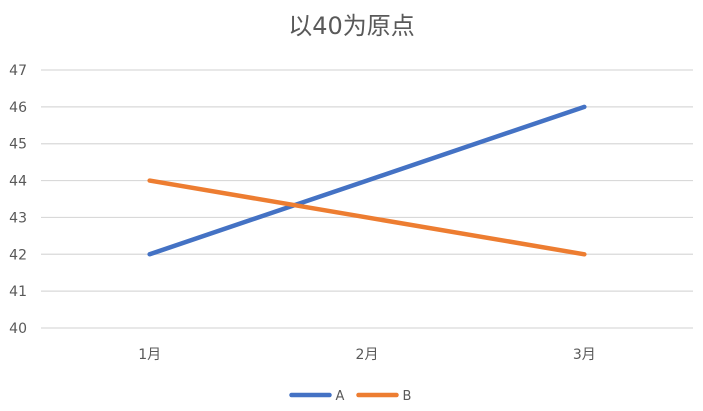  What do you see at coordinates (340, 396) in the screenshot?
I see `legend-label-a: A` at bounding box center [340, 396].